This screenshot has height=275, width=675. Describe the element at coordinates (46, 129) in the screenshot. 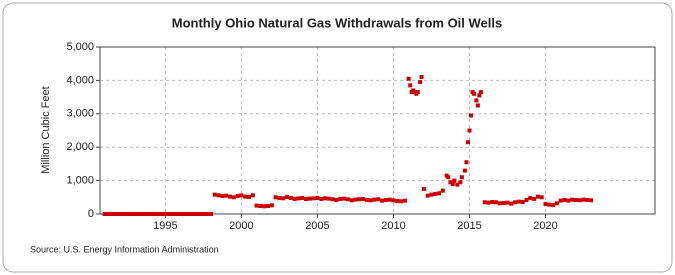

I see `y-axis-label: Million Cubic Feet` at that location.